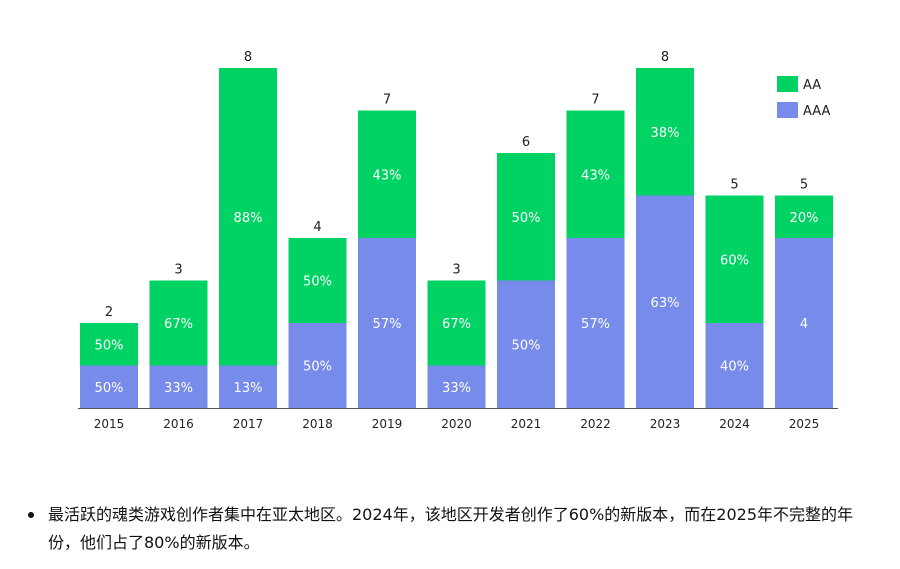  I want to click on legend-label: AAA, so click(817, 111).